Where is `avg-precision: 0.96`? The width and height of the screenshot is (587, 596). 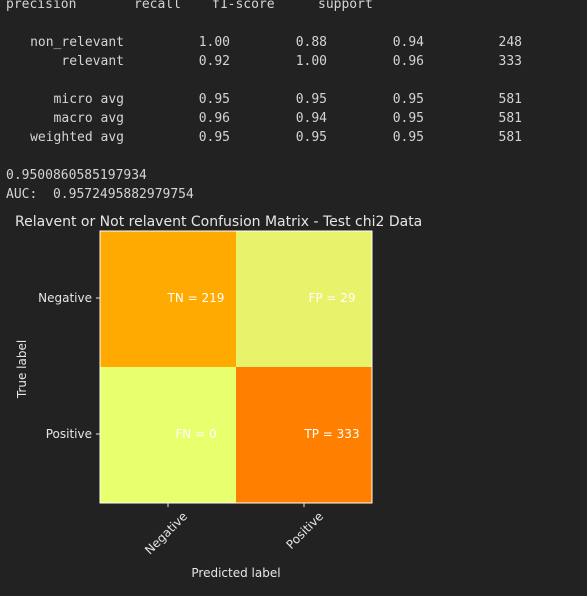
avg-precision: 0.96 is located at coordinates (214, 118).